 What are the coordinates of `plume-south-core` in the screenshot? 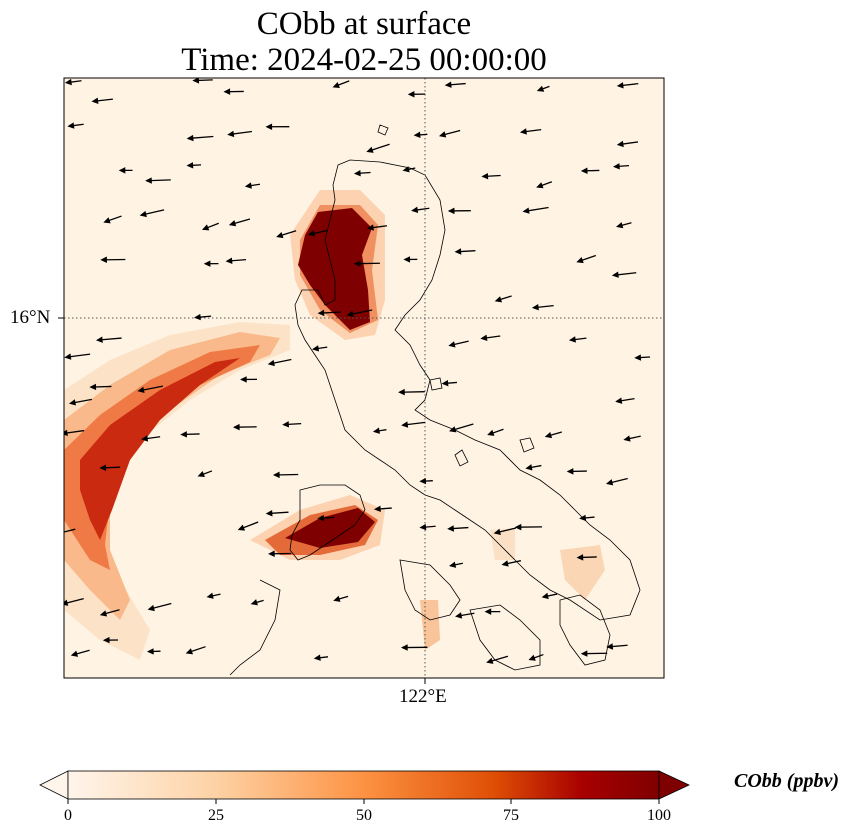 It's located at (330, 528).